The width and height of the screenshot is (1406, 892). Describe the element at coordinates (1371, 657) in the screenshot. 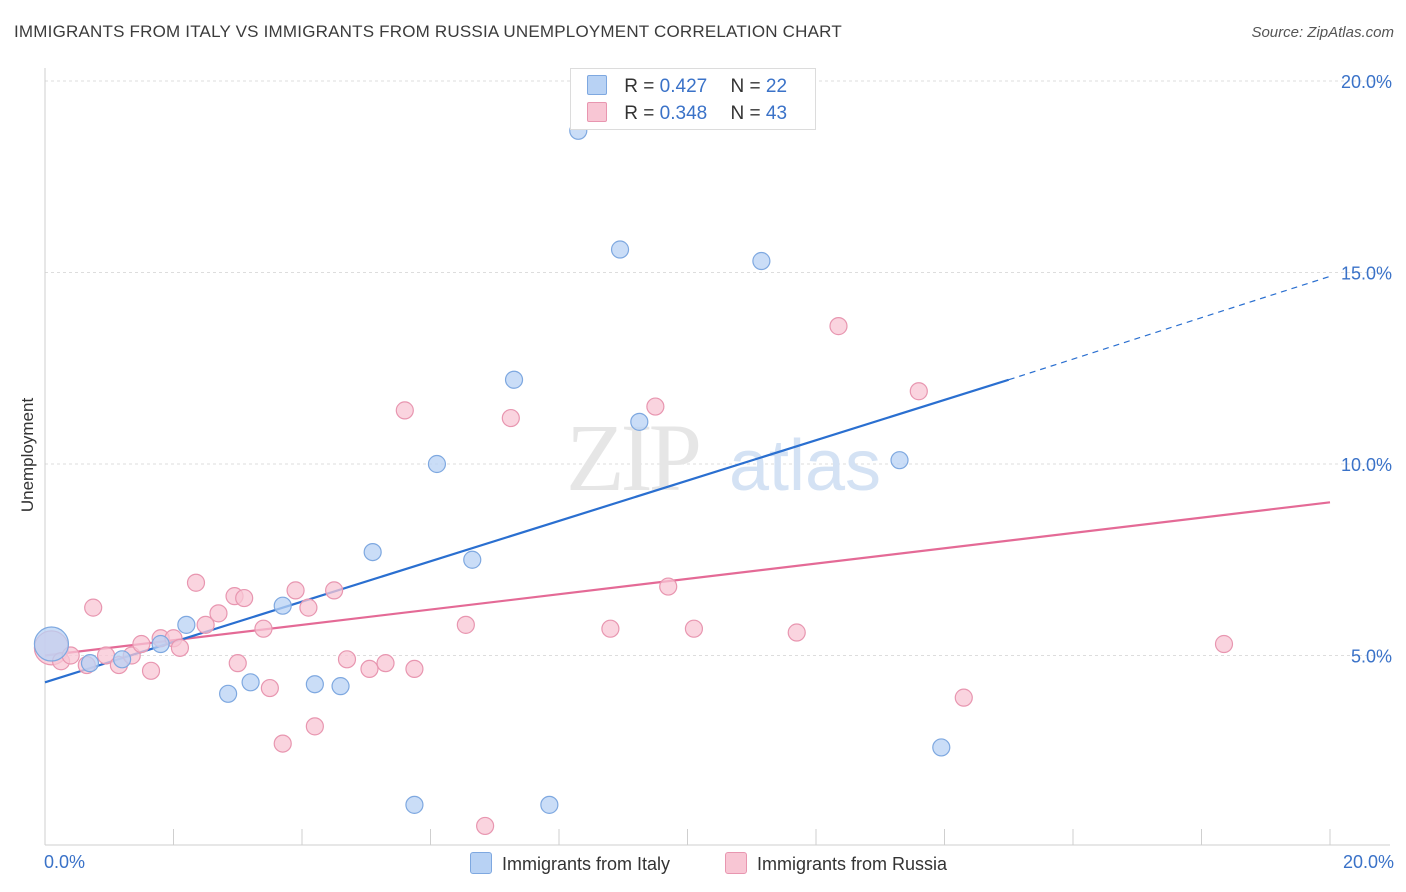

I see `y-tick-label: 5.0%` at that location.